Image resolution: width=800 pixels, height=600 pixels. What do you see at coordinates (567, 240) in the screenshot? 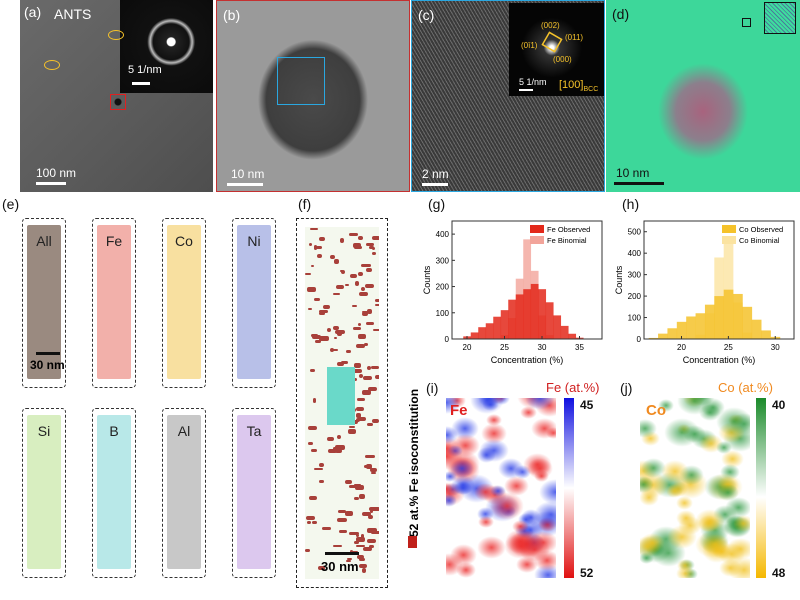
I see `legend-entry: Fe Binomial` at bounding box center [567, 240].